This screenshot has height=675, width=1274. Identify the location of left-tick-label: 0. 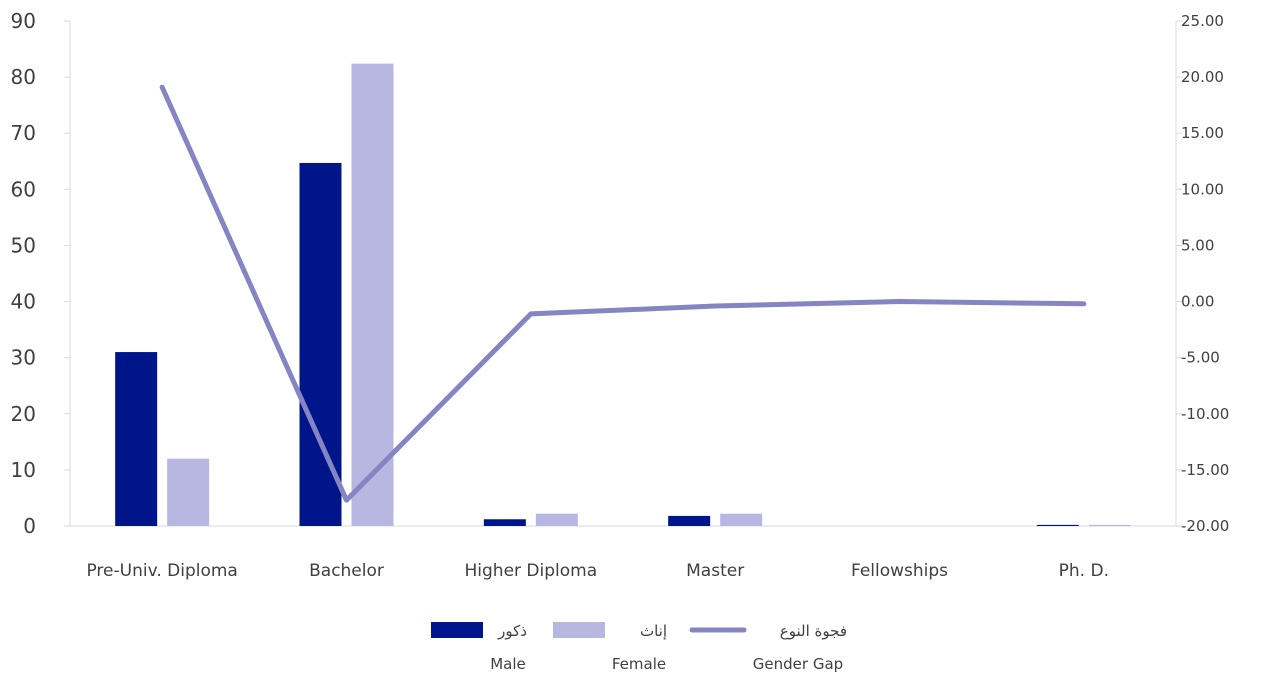
(29, 526).